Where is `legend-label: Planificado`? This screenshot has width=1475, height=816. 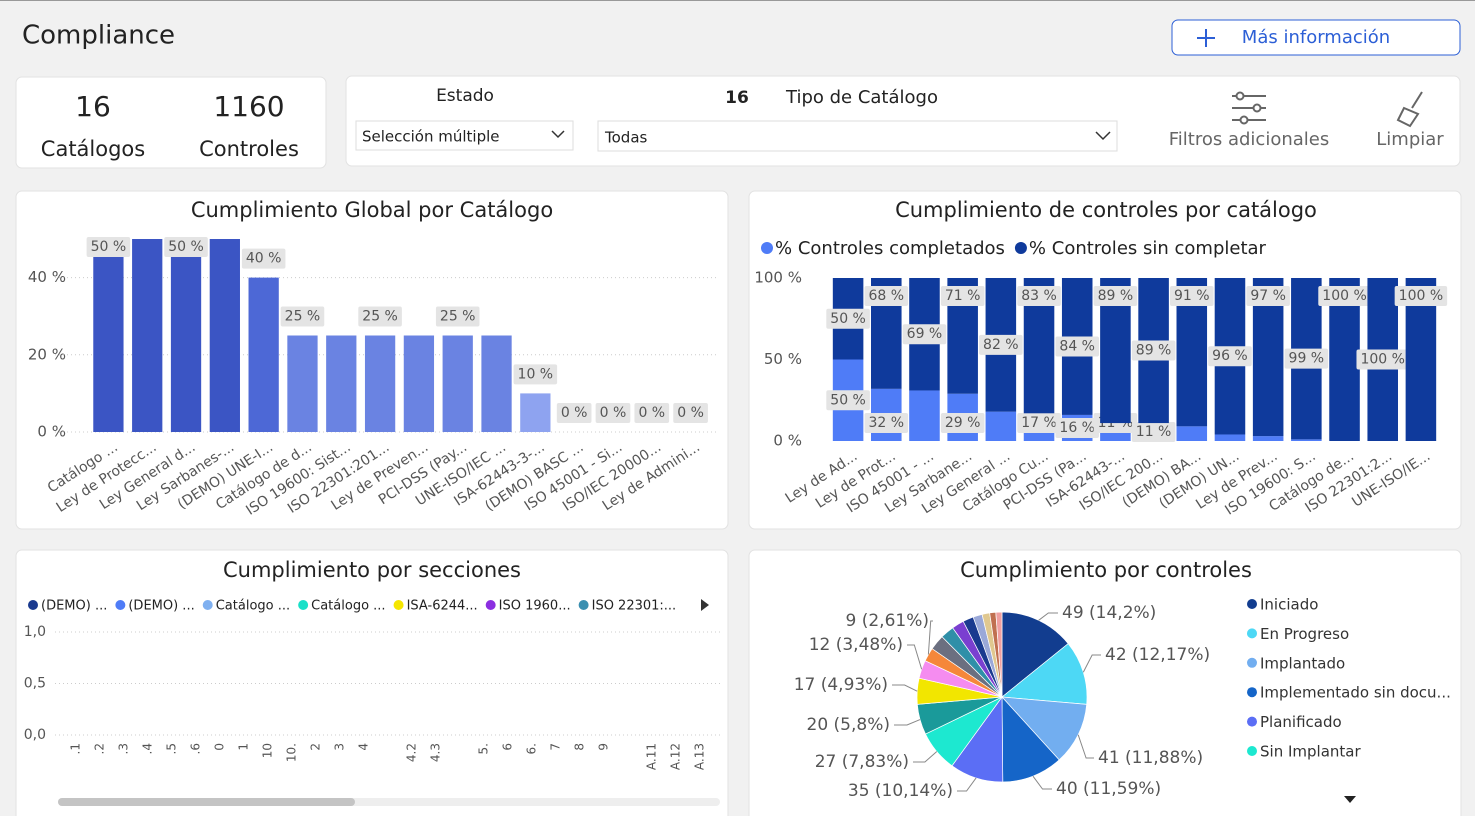
legend-label: Planificado is located at coordinates (1301, 722).